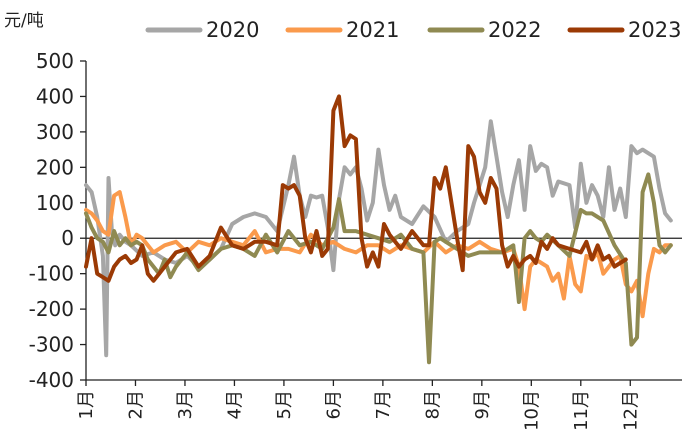  I want to click on y-tick-label: -300, so click(51, 345).